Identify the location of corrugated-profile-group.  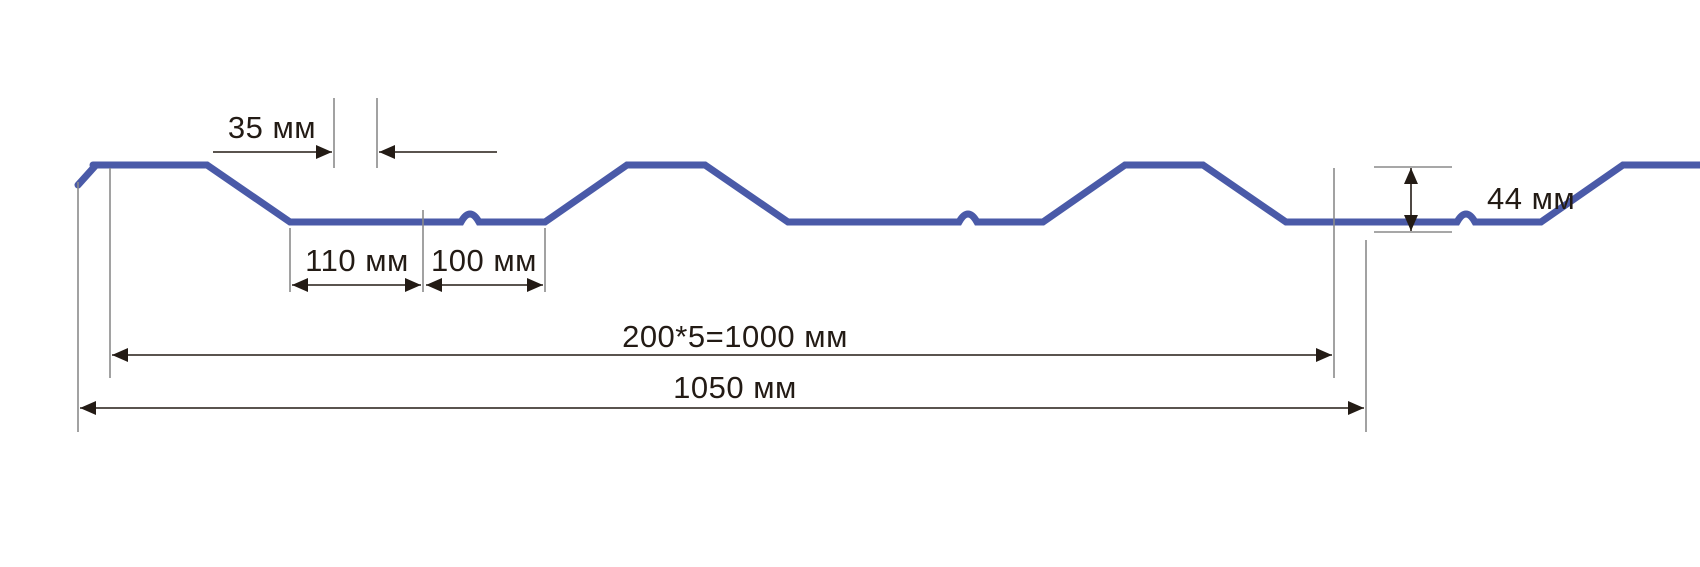
(887, 193).